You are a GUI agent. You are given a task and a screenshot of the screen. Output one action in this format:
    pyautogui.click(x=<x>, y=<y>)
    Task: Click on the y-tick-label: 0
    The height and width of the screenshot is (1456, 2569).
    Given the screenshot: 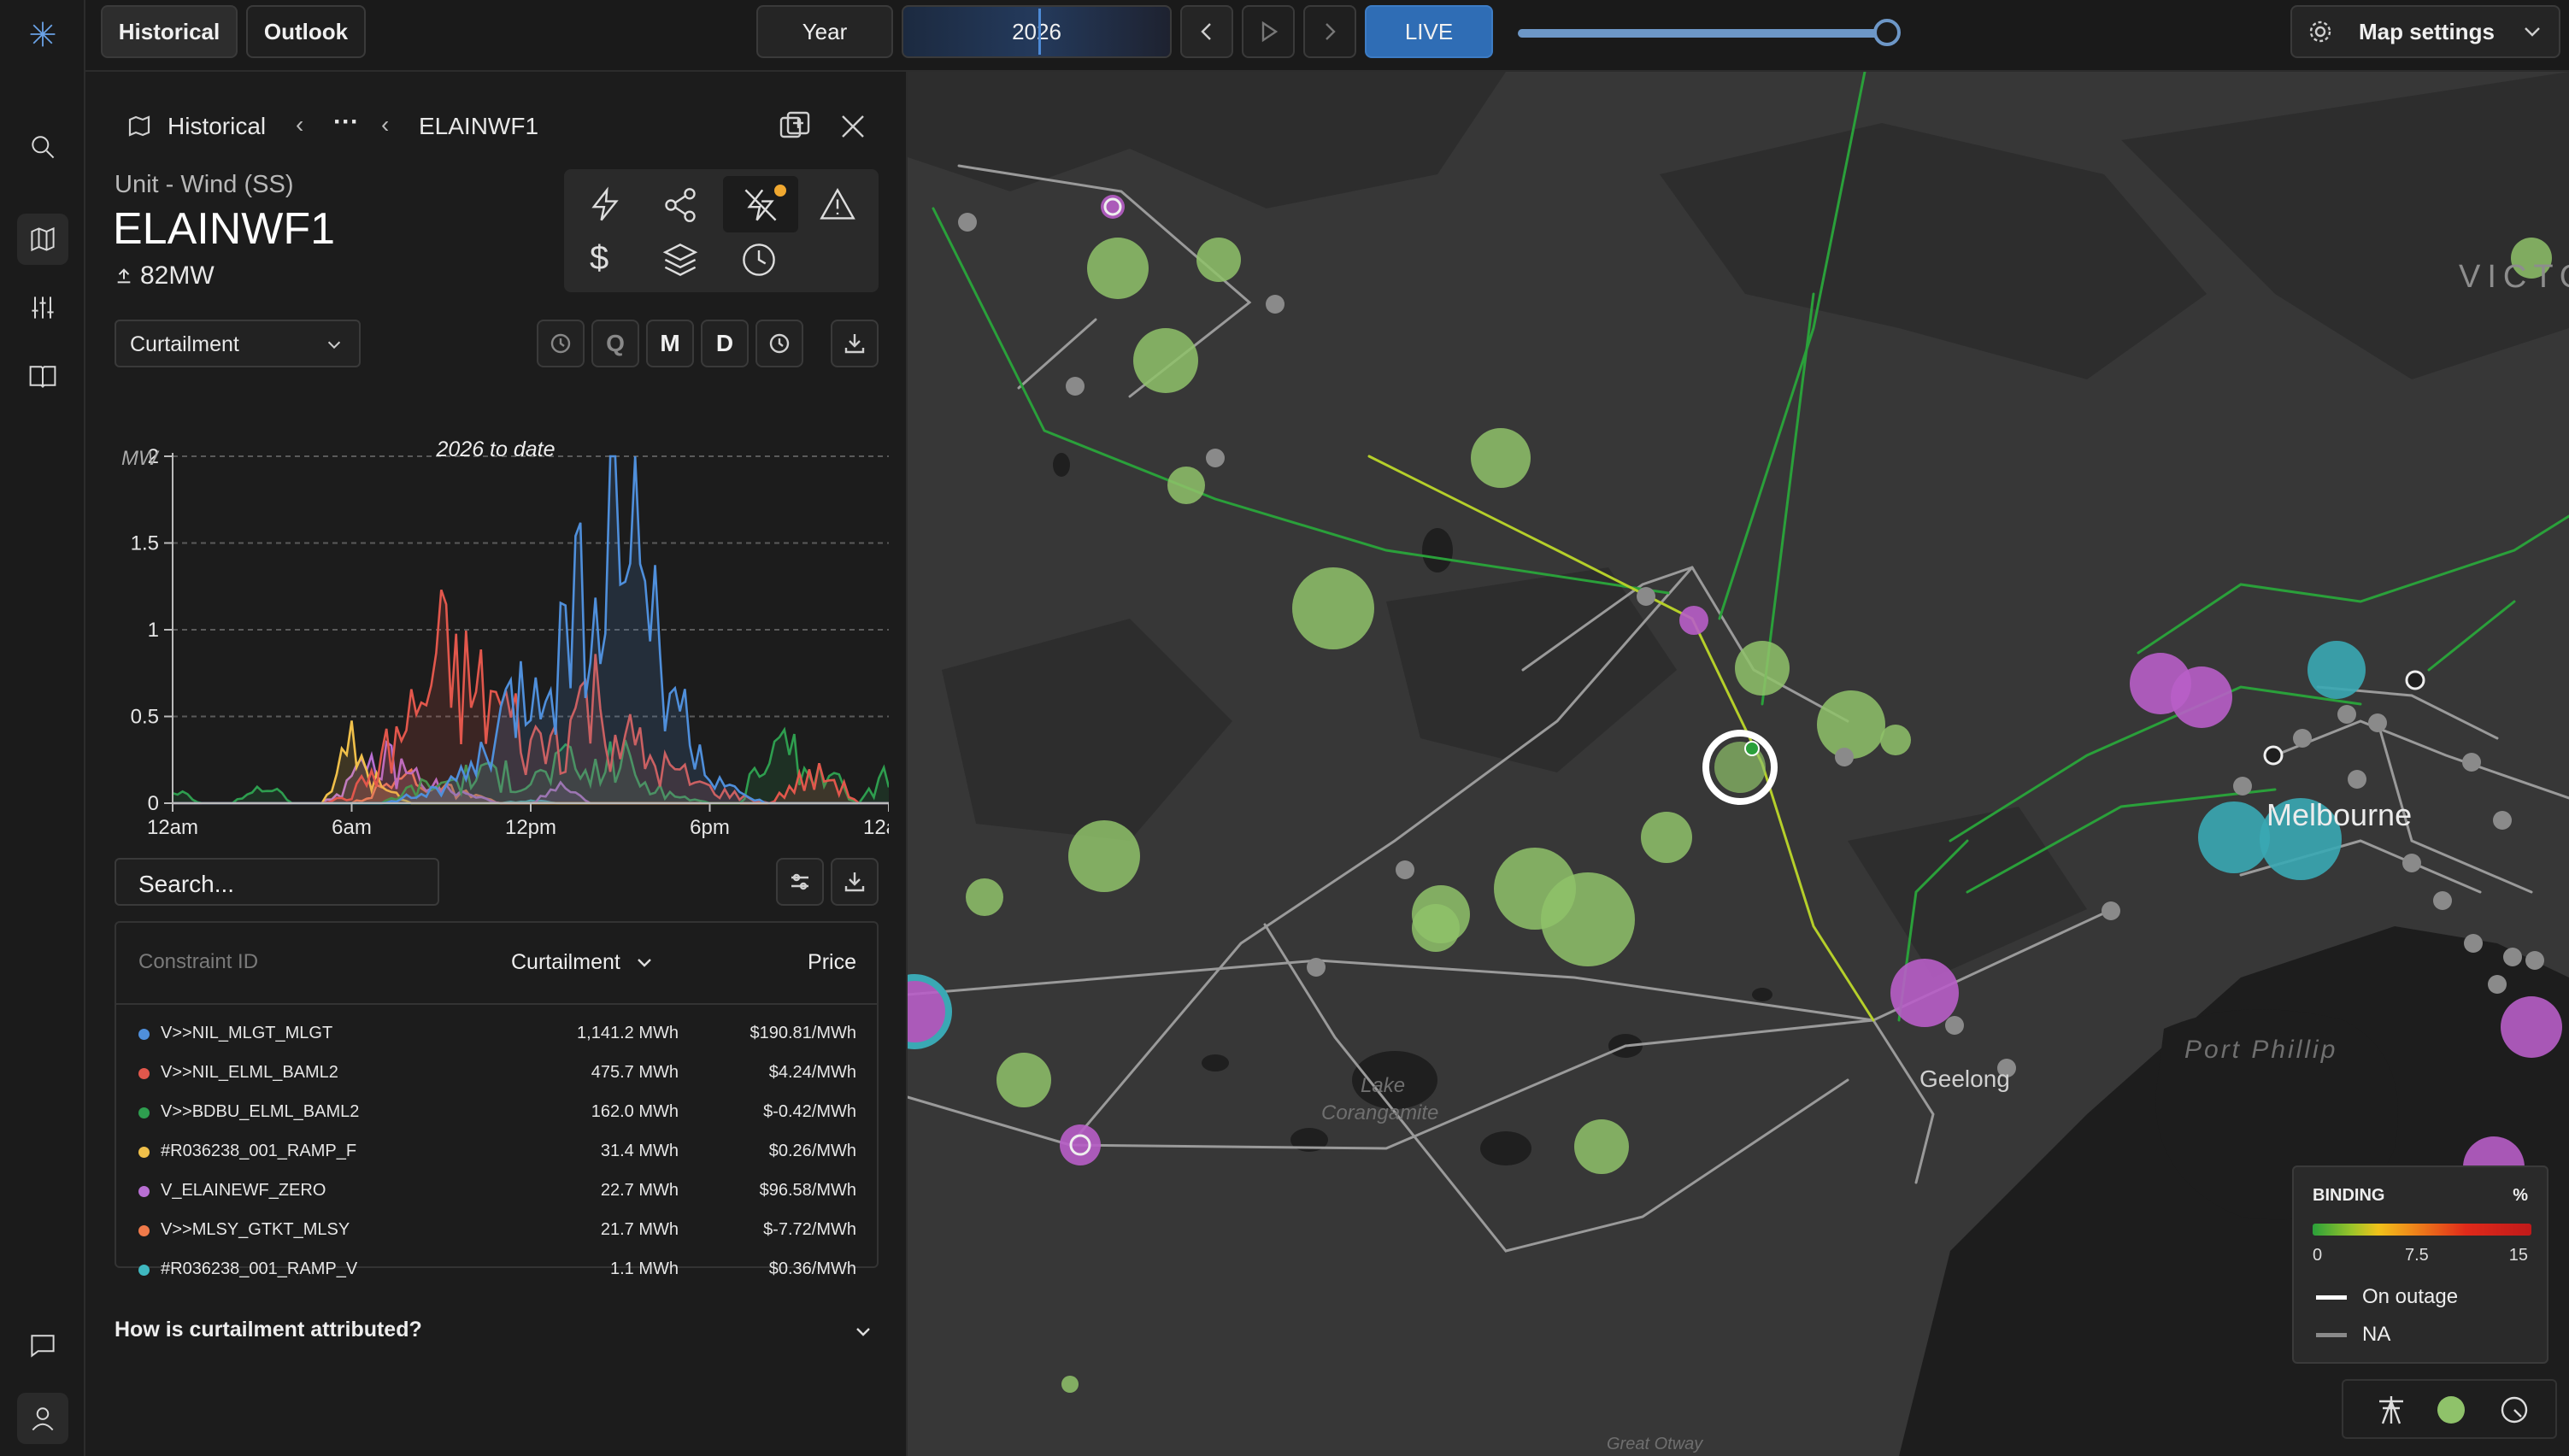 What is the action you would take?
    pyautogui.click(x=153, y=803)
    